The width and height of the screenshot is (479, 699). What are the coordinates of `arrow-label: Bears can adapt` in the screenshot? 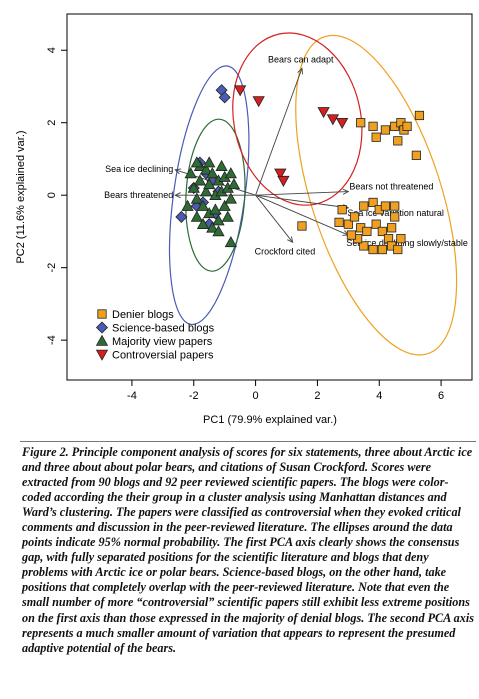 It's located at (301, 59).